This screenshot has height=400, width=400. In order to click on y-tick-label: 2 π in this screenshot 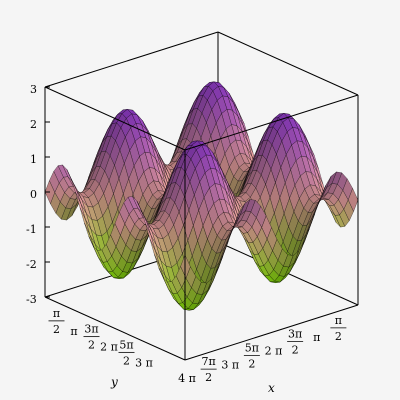, I will do `click(109, 347)`.